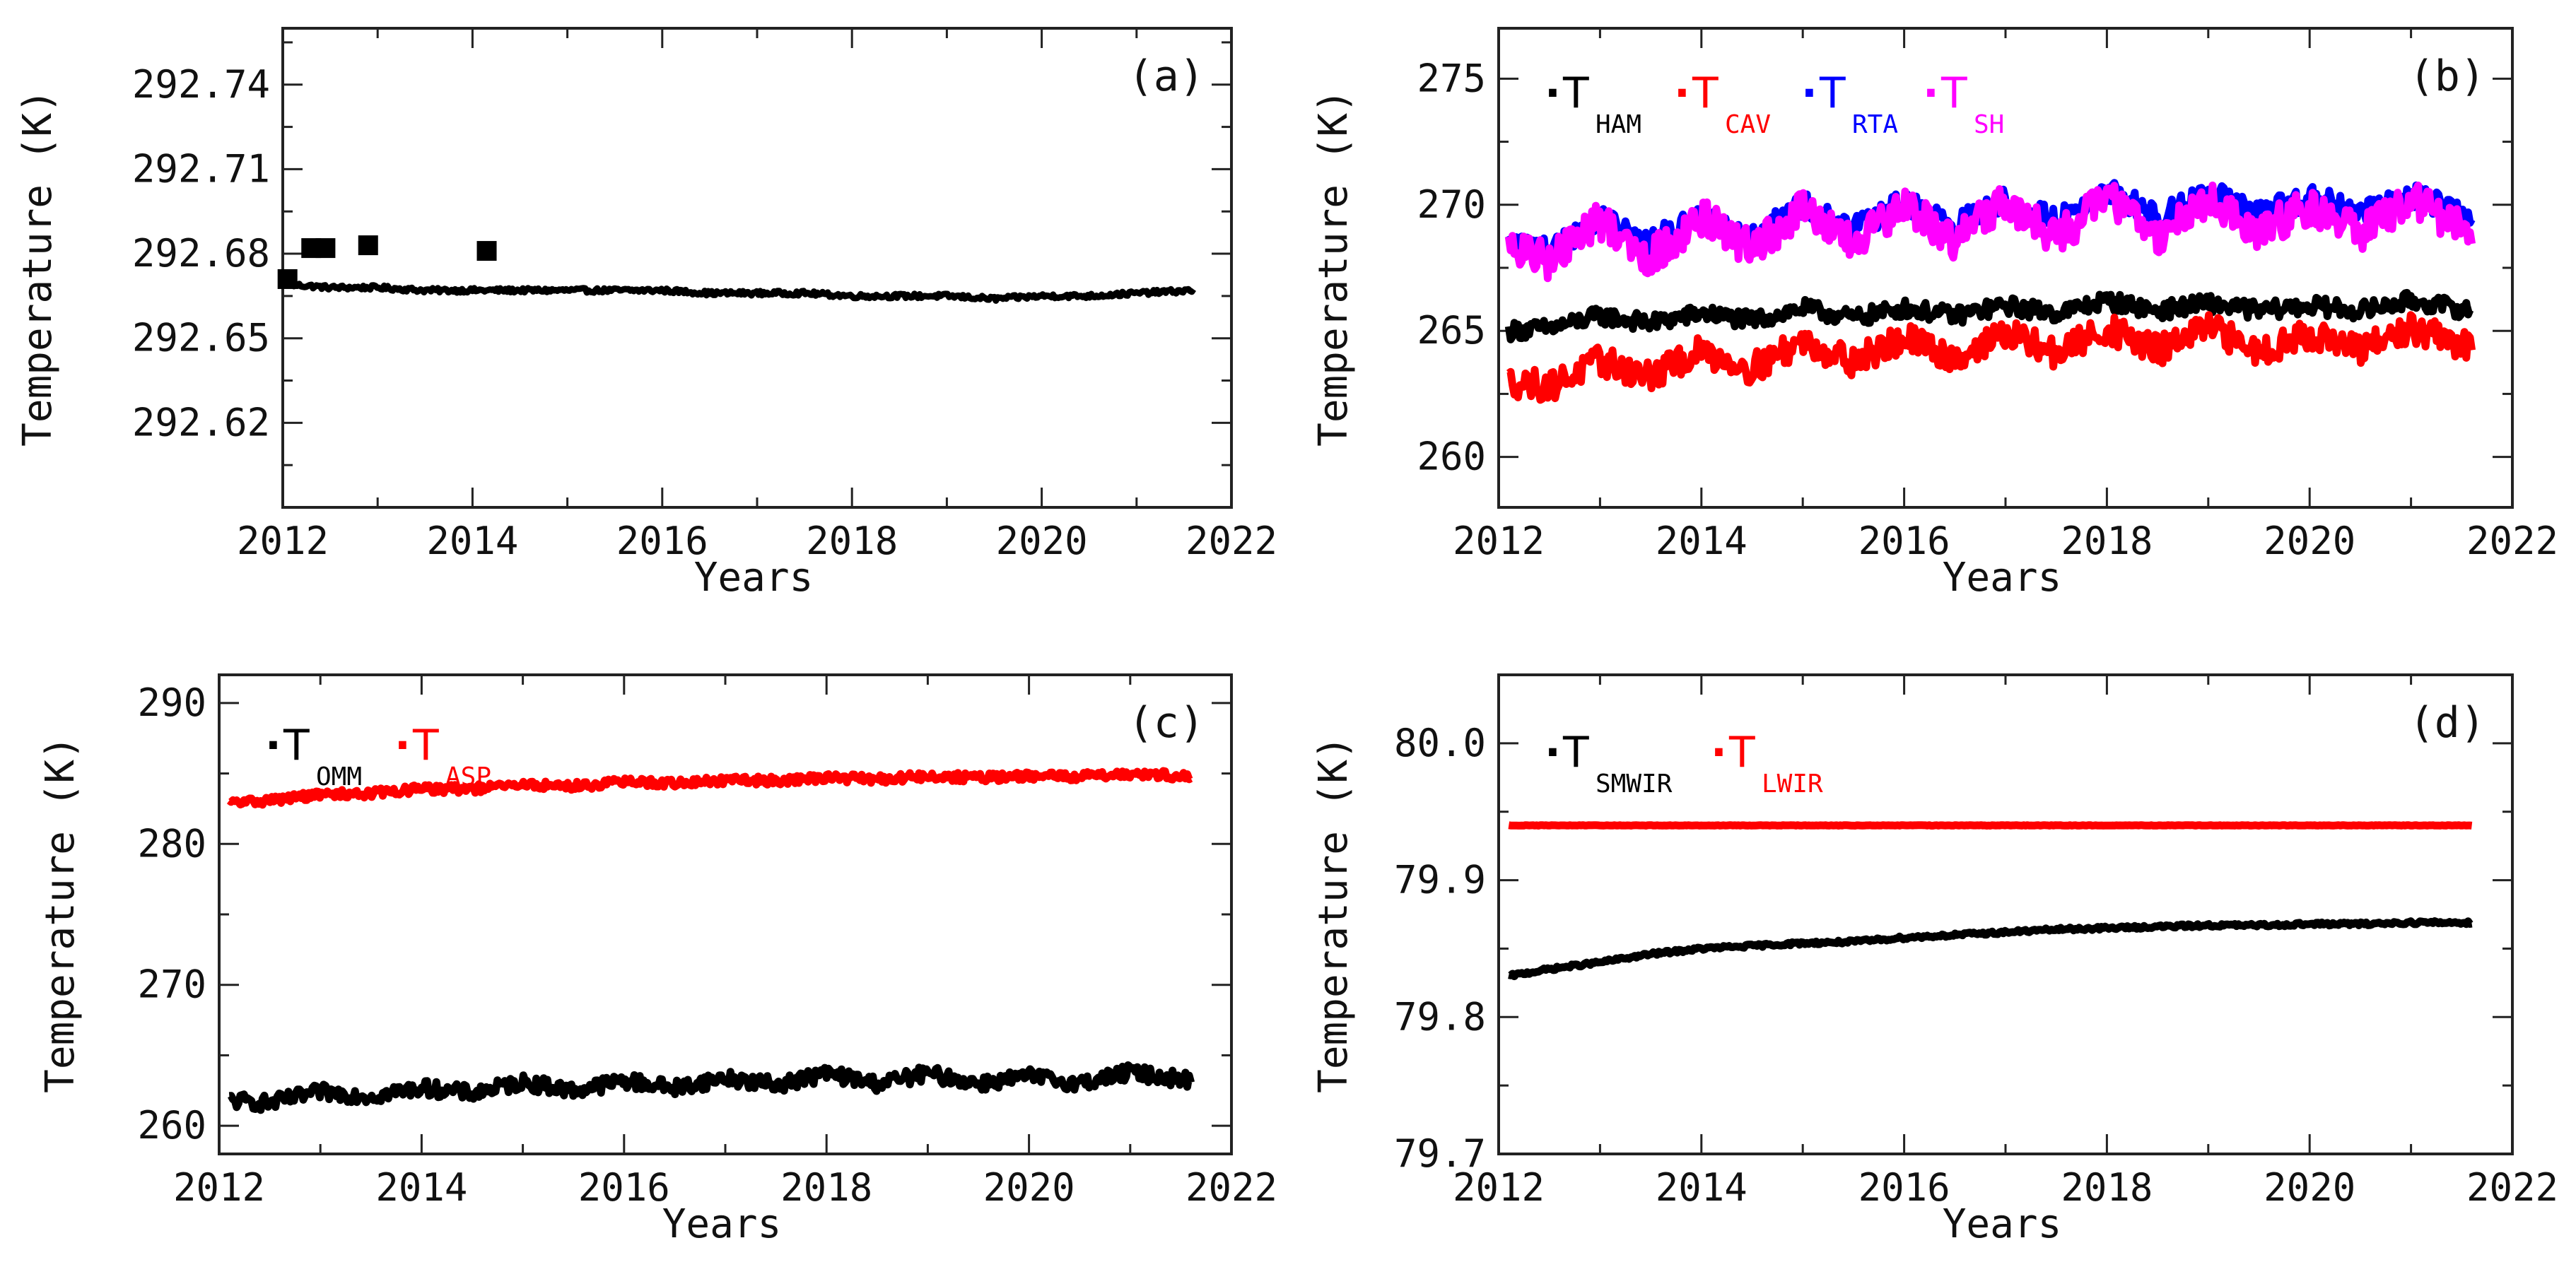 The width and height of the screenshot is (2576, 1267). I want to click on y-tick-label: 292.62, so click(201, 422).